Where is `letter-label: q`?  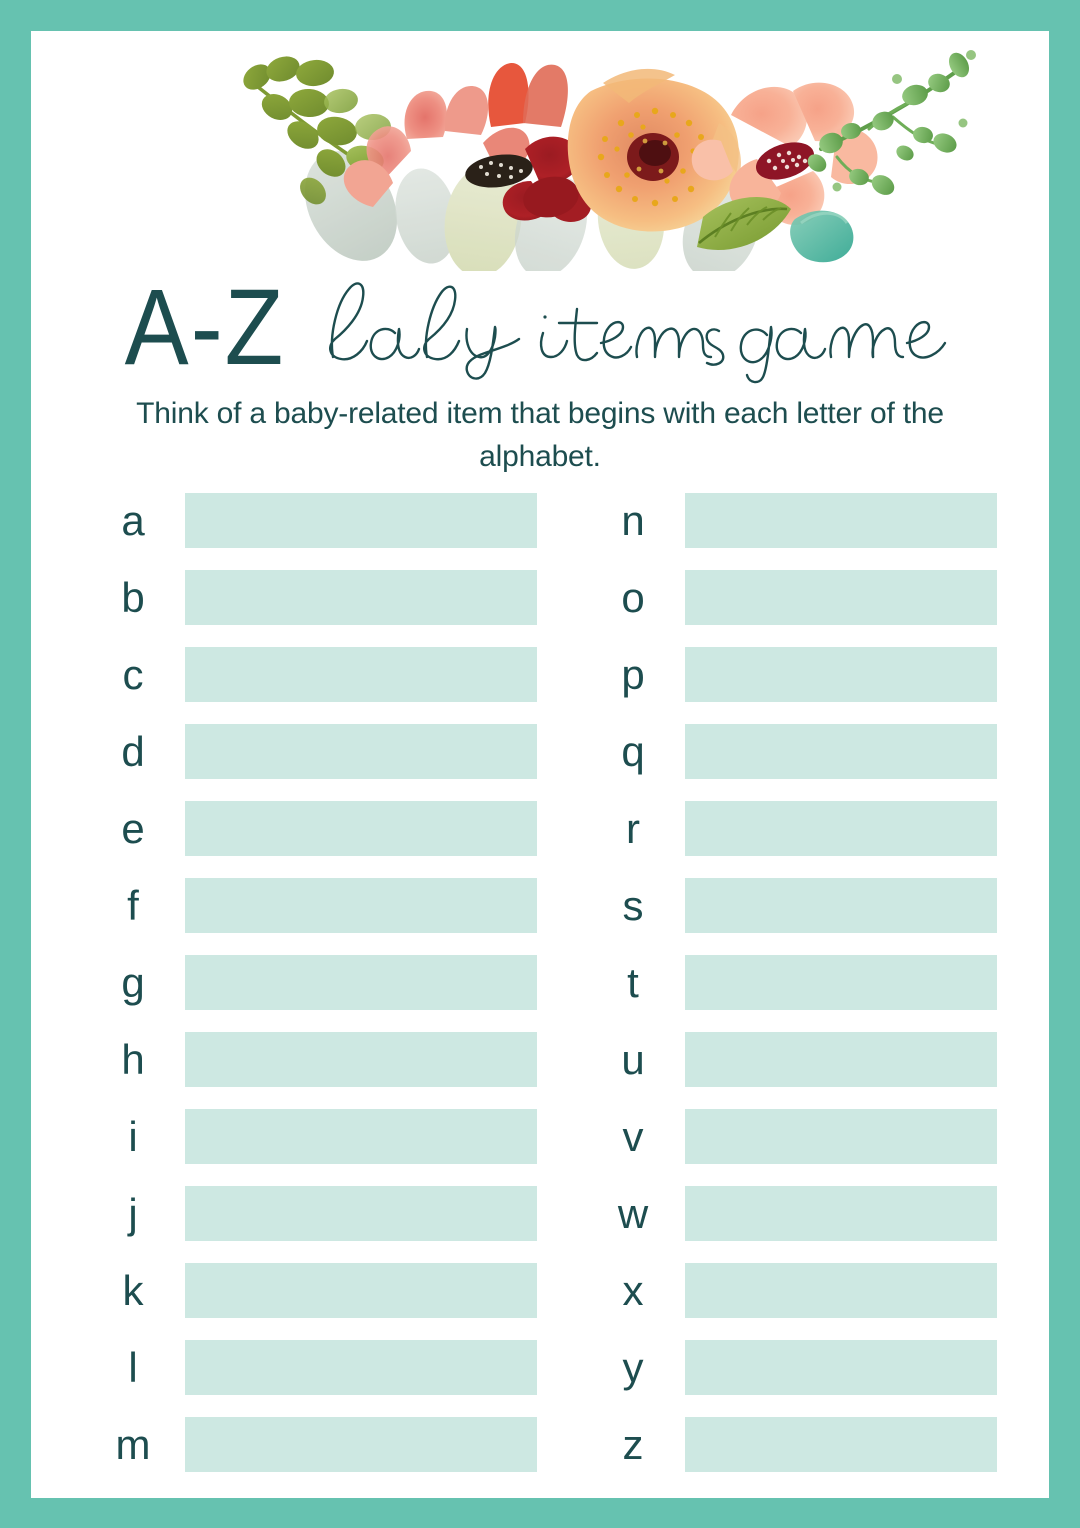 letter-label: q is located at coordinates (633, 751).